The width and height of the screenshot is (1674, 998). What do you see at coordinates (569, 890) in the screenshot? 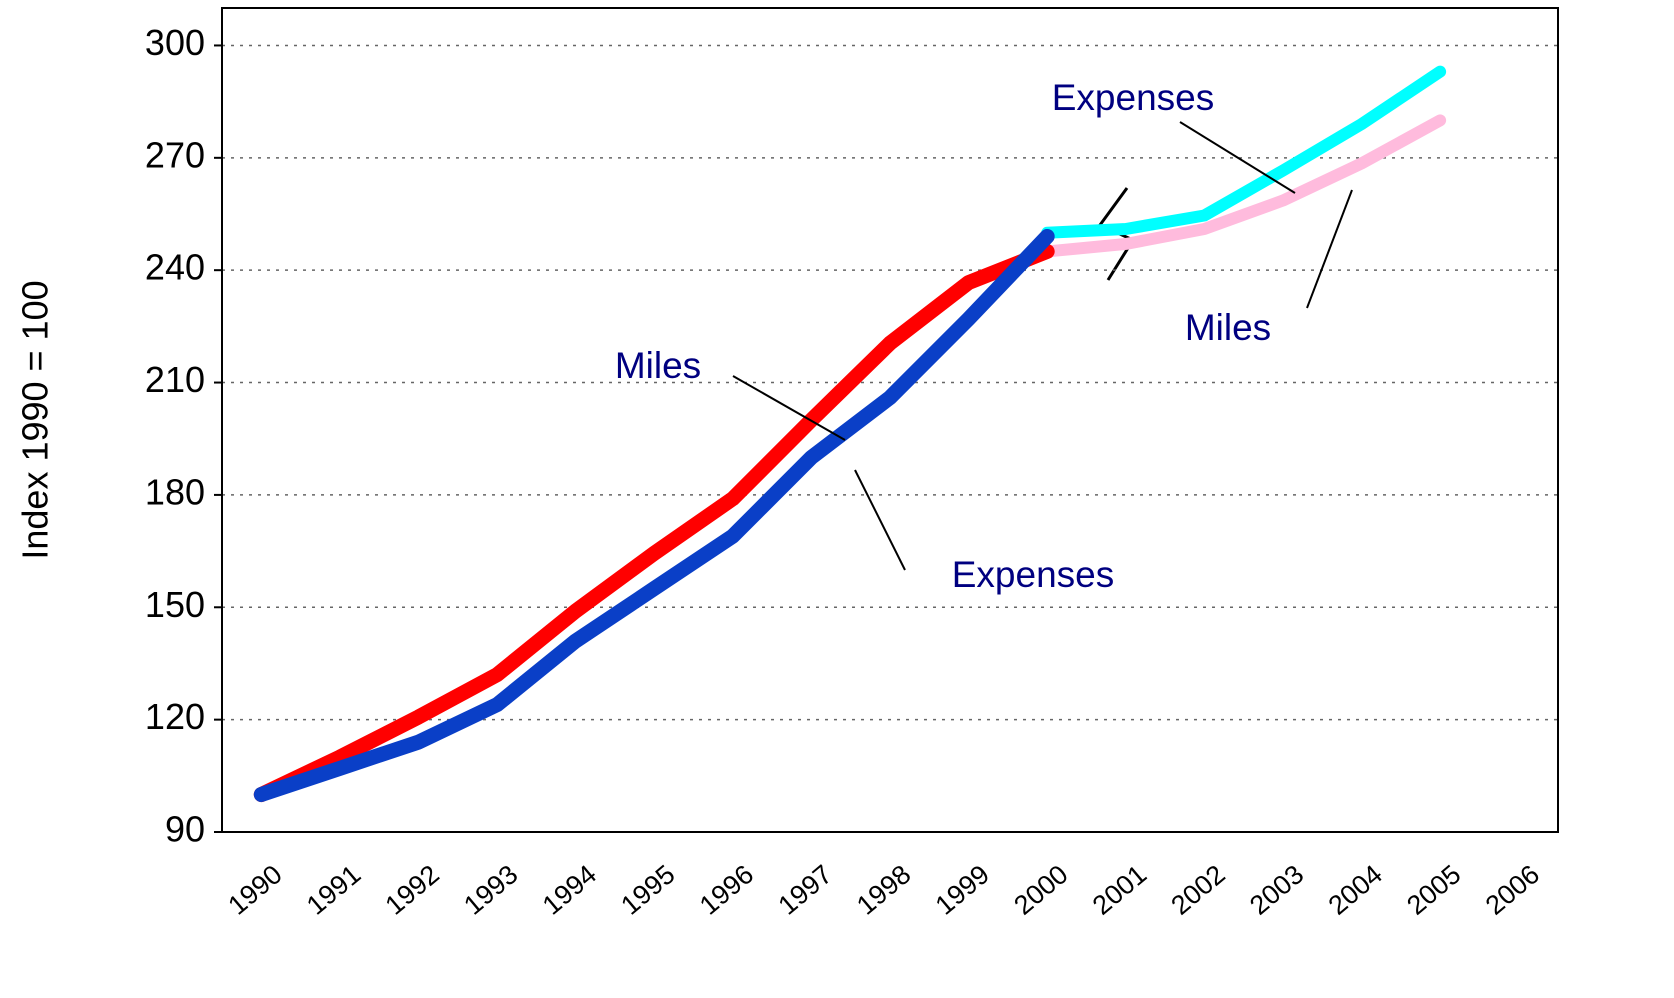
I see `x-tick-label: 1994` at bounding box center [569, 890].